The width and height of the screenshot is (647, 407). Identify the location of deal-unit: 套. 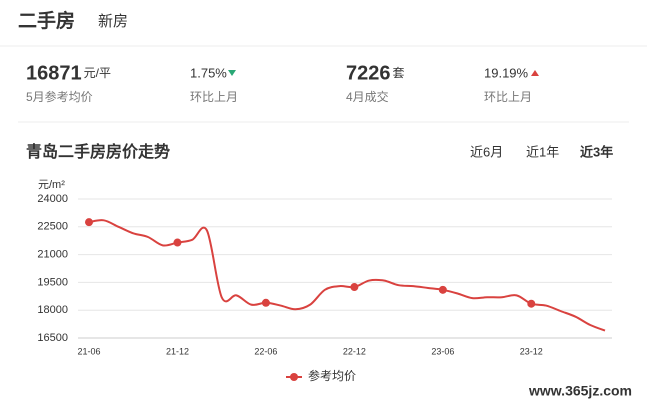
(399, 73).